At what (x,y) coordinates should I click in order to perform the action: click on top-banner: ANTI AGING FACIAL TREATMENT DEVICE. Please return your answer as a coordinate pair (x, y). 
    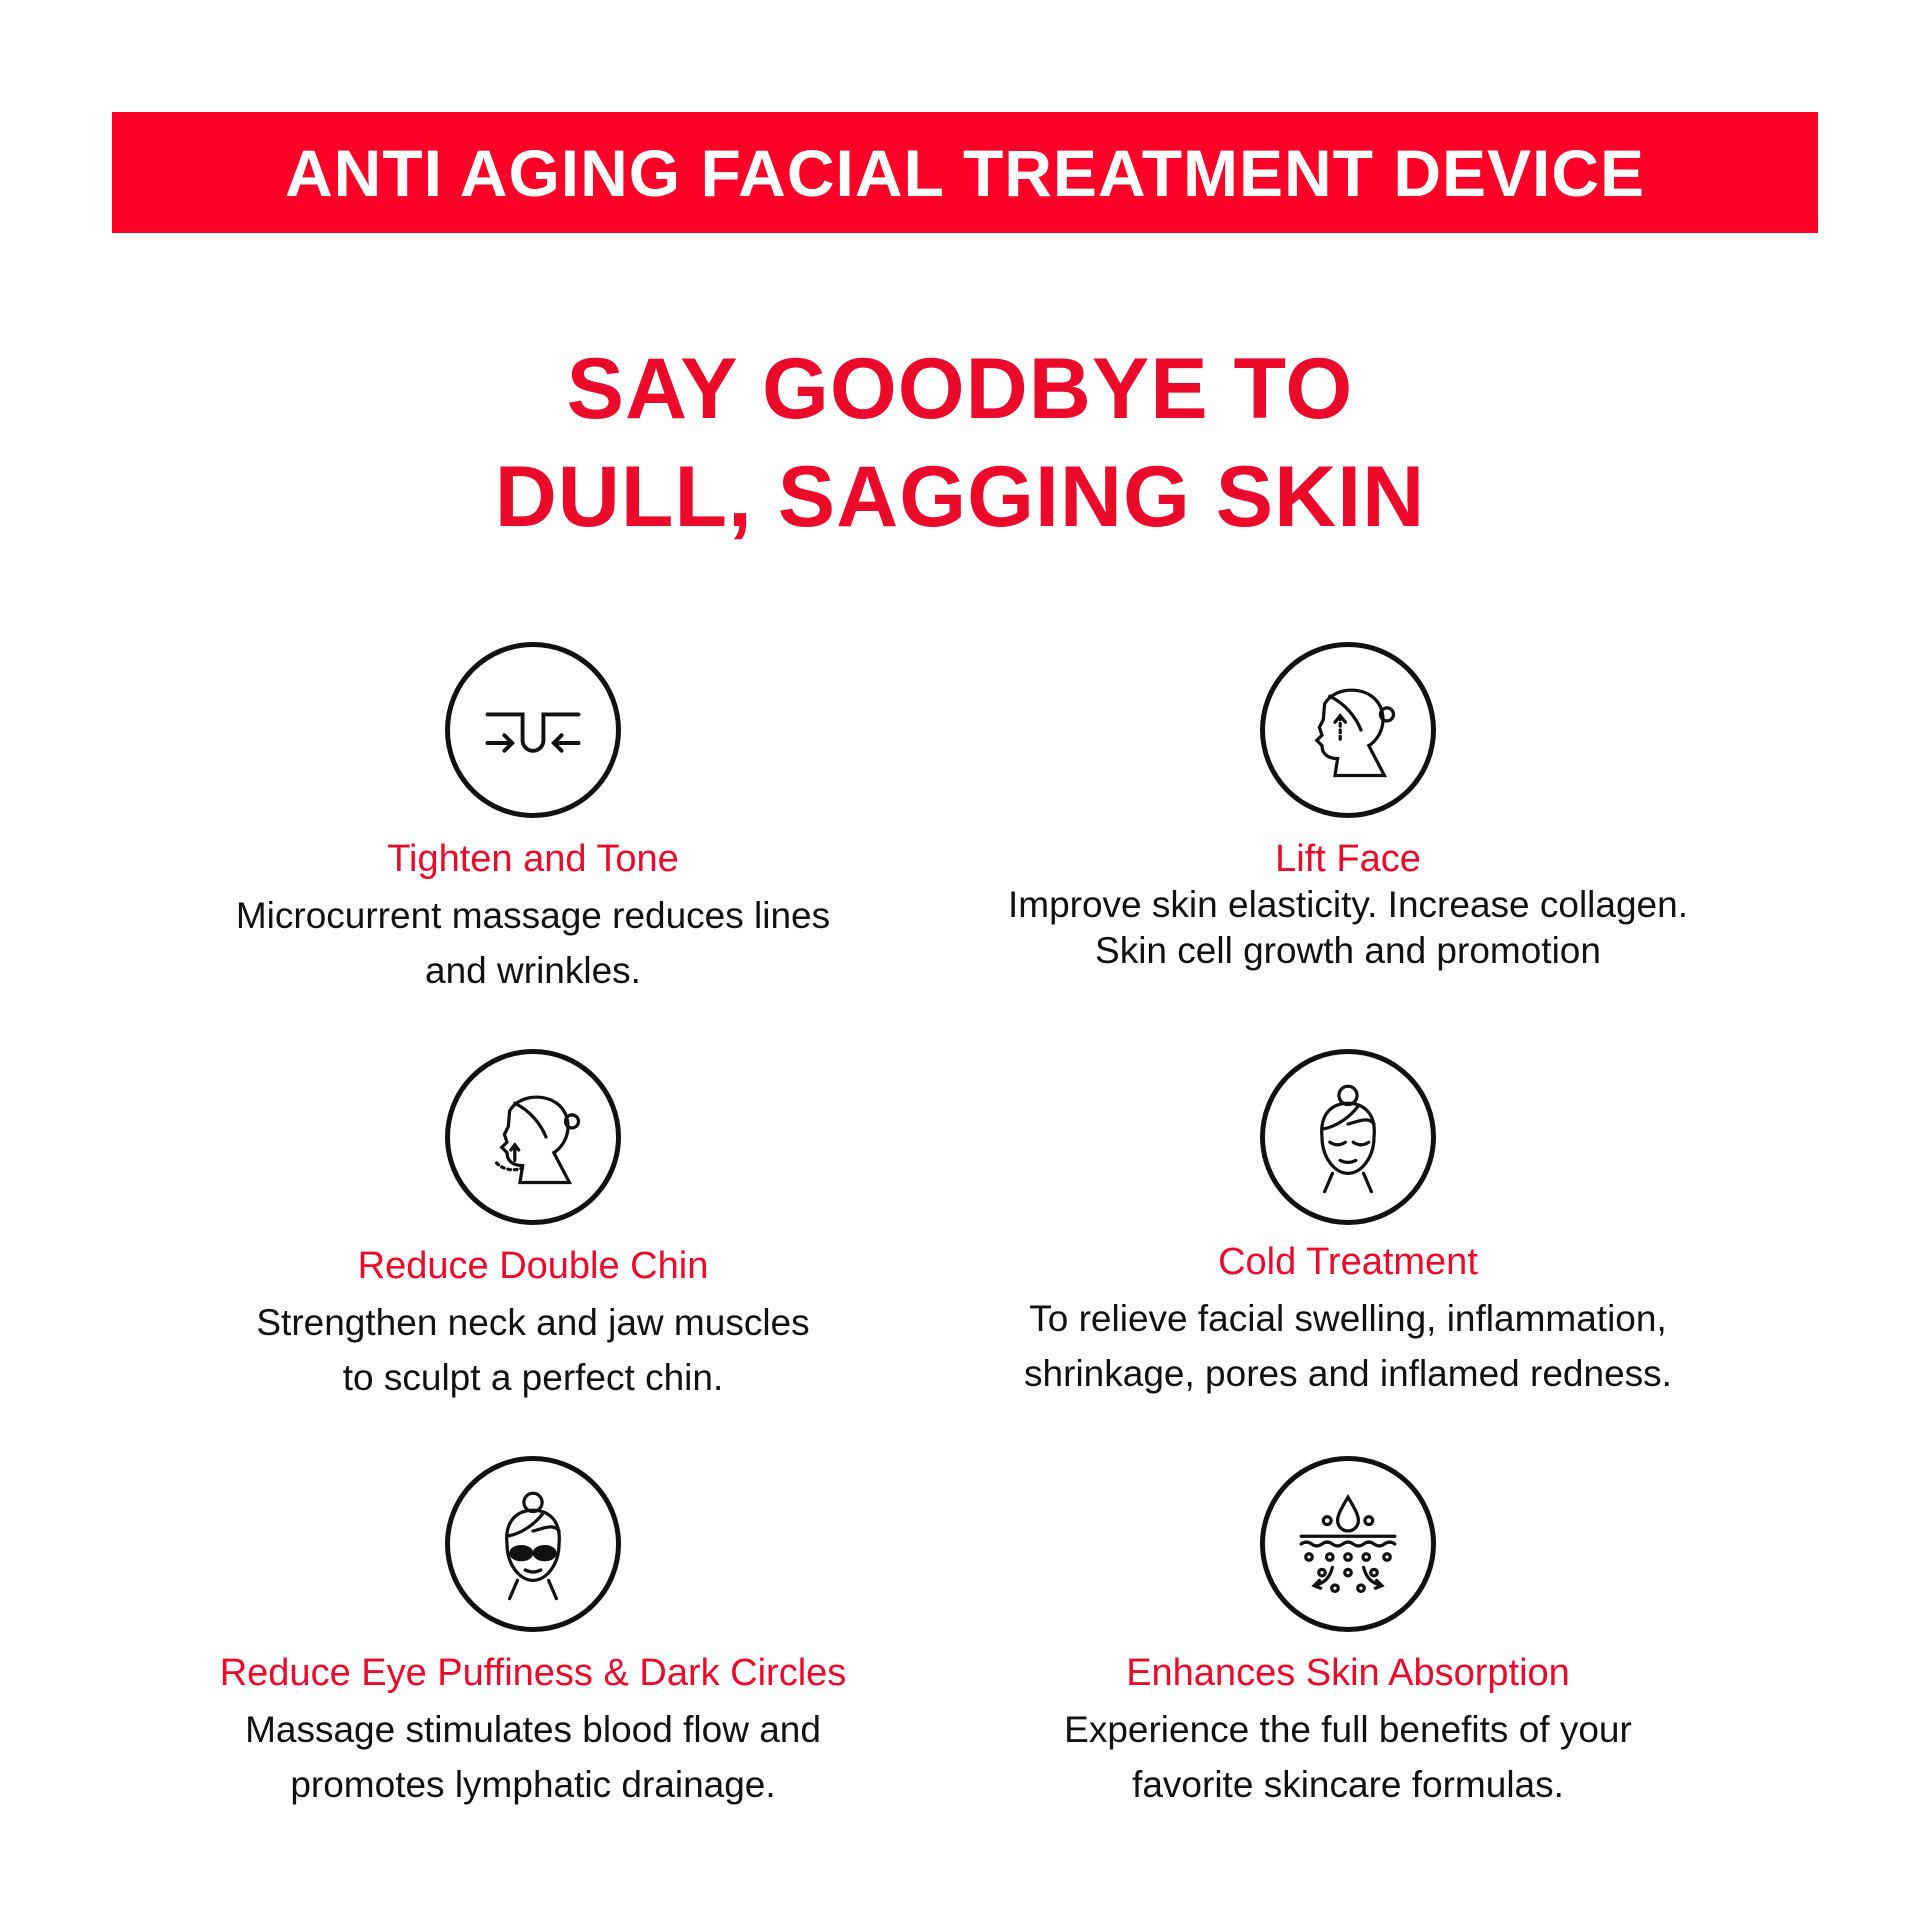
    Looking at the image, I should click on (965, 172).